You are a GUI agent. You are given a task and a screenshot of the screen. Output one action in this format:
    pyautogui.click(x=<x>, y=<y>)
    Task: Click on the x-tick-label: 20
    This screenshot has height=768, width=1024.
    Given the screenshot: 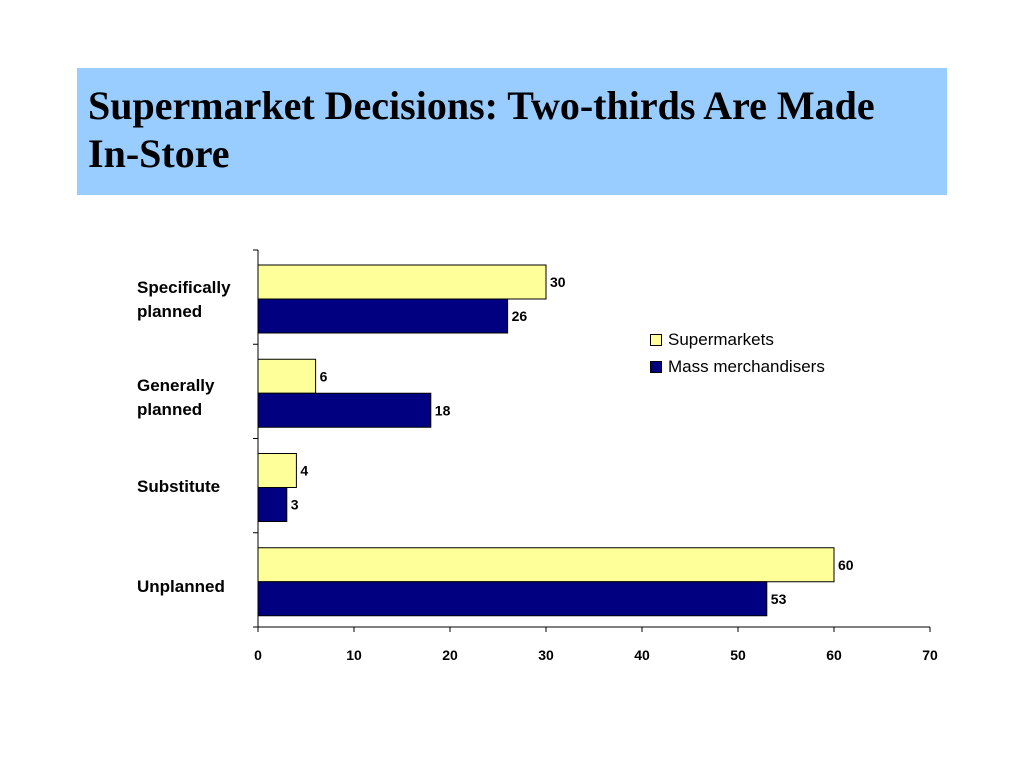 What is the action you would take?
    pyautogui.click(x=450, y=655)
    